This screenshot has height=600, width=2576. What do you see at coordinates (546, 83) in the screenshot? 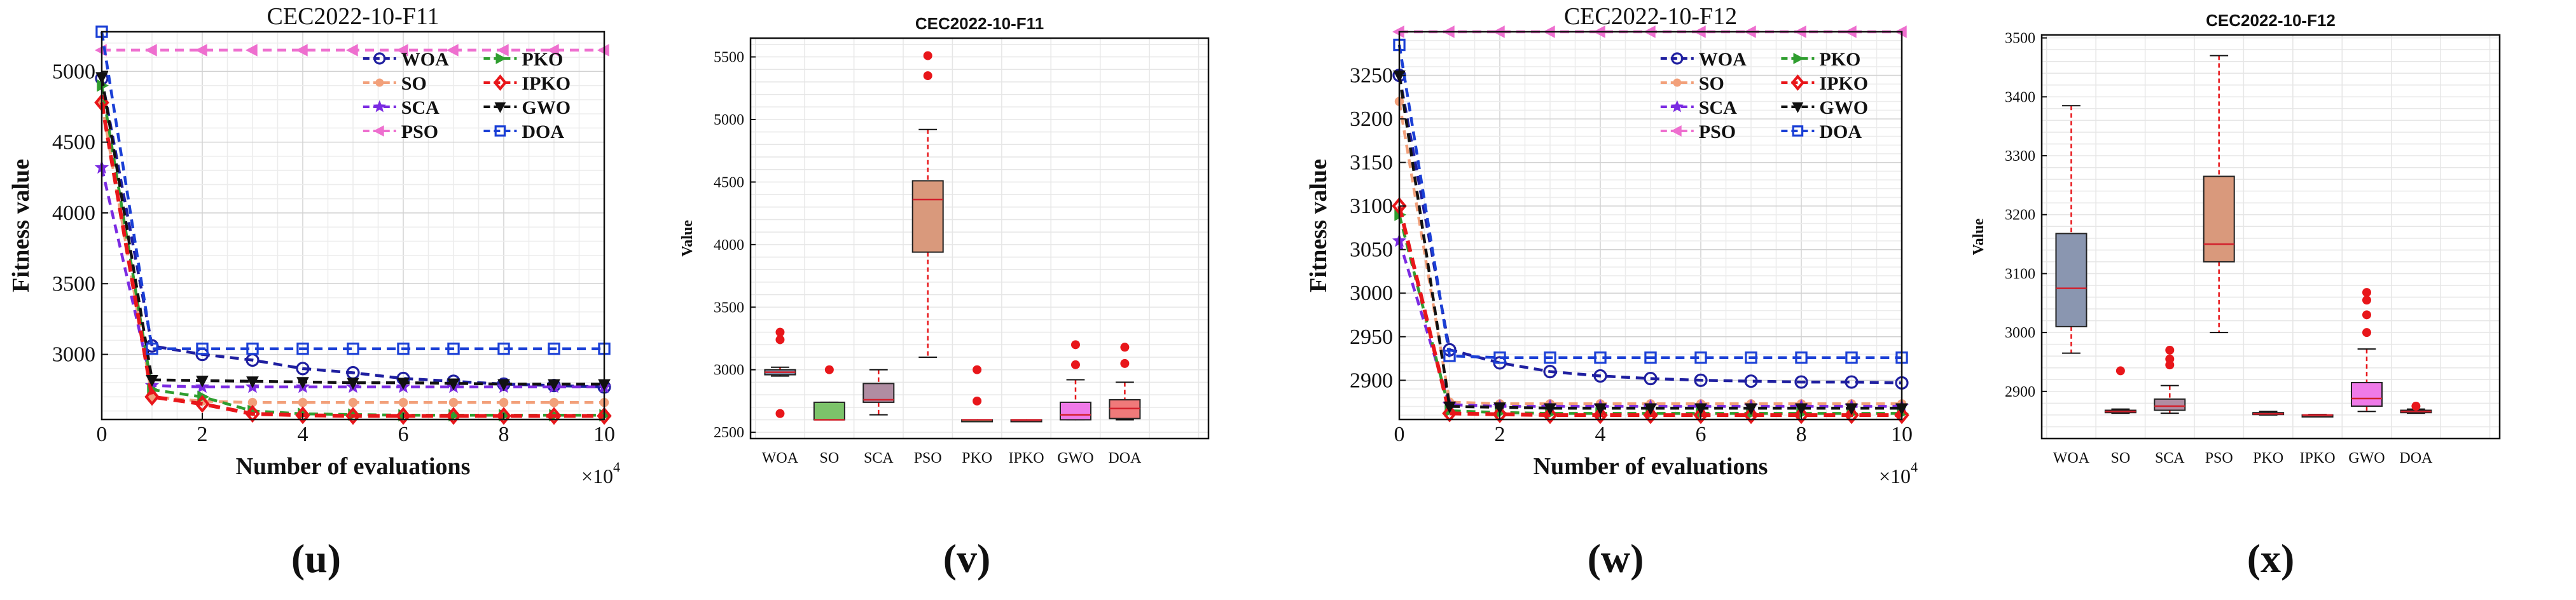
I see `legend-label: IPKO` at bounding box center [546, 83].